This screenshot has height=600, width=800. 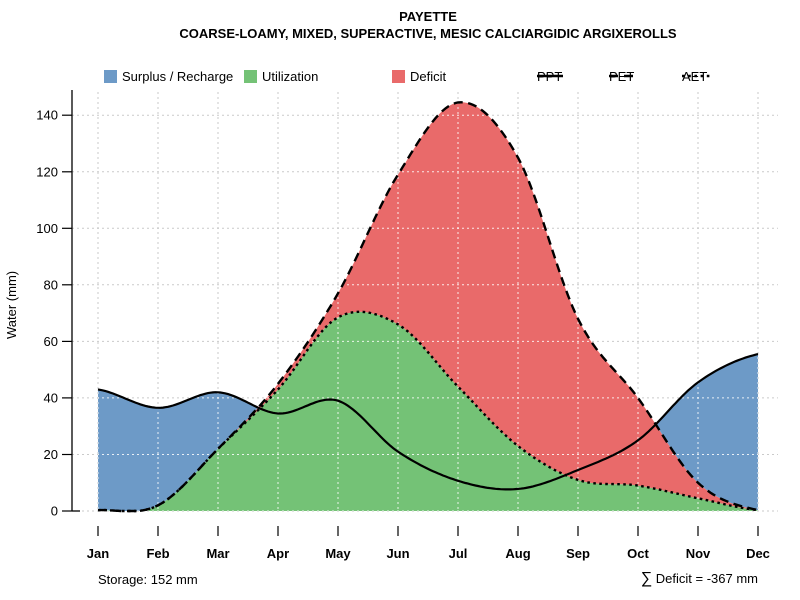 What do you see at coordinates (646, 578) in the screenshot?
I see `sigma-icon: ∑` at bounding box center [646, 578].